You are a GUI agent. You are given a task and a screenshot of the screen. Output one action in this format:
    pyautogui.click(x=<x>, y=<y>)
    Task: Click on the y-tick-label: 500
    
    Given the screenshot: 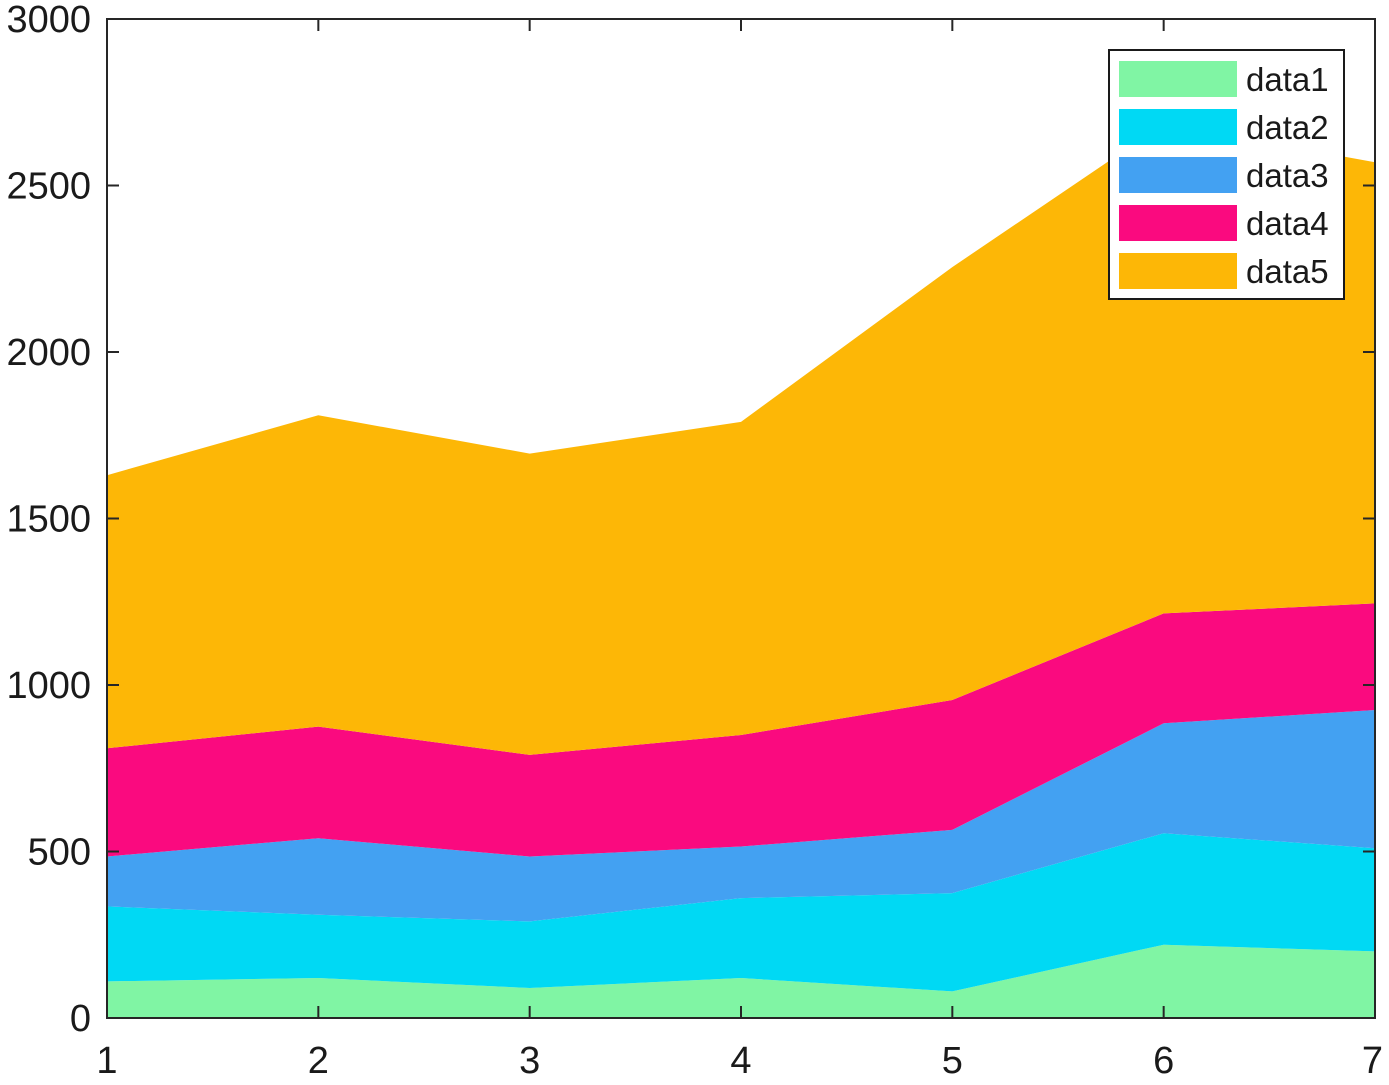 What is the action you would take?
    pyautogui.click(x=59, y=853)
    